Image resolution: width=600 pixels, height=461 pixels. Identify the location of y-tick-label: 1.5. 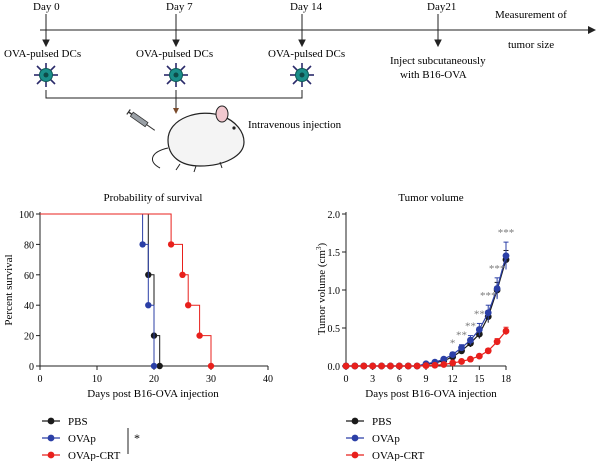
(334, 253).